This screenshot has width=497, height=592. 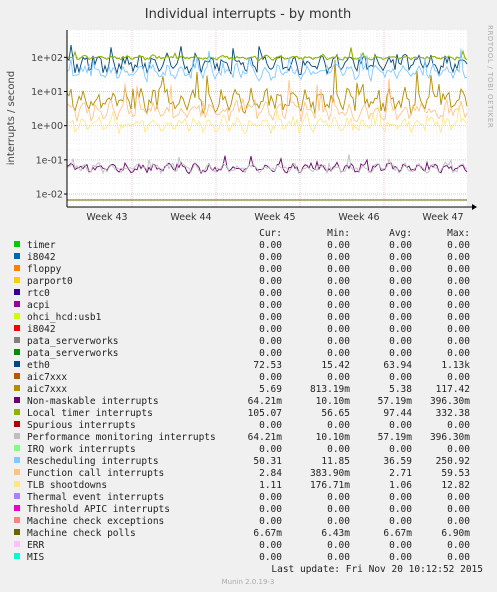 What do you see at coordinates (95, 497) in the screenshot?
I see `legend-series-name: Thermal event interrupts` at bounding box center [95, 497].